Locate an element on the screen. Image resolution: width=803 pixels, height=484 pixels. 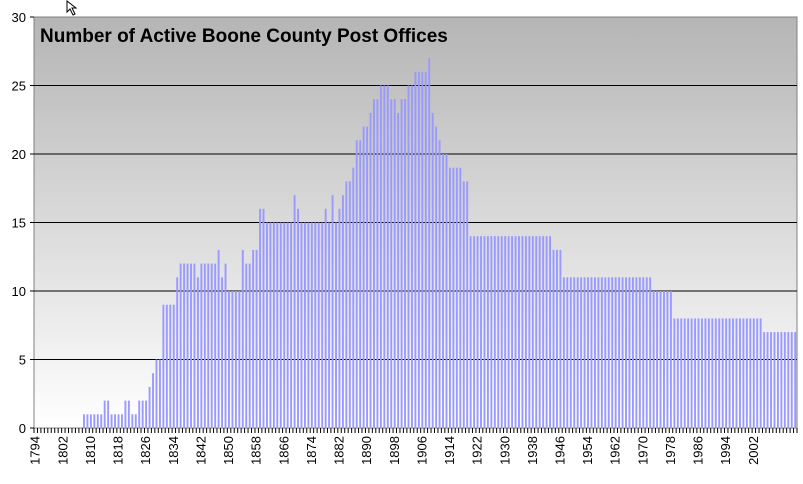
x-tick-label: 1970 is located at coordinates (642, 450).